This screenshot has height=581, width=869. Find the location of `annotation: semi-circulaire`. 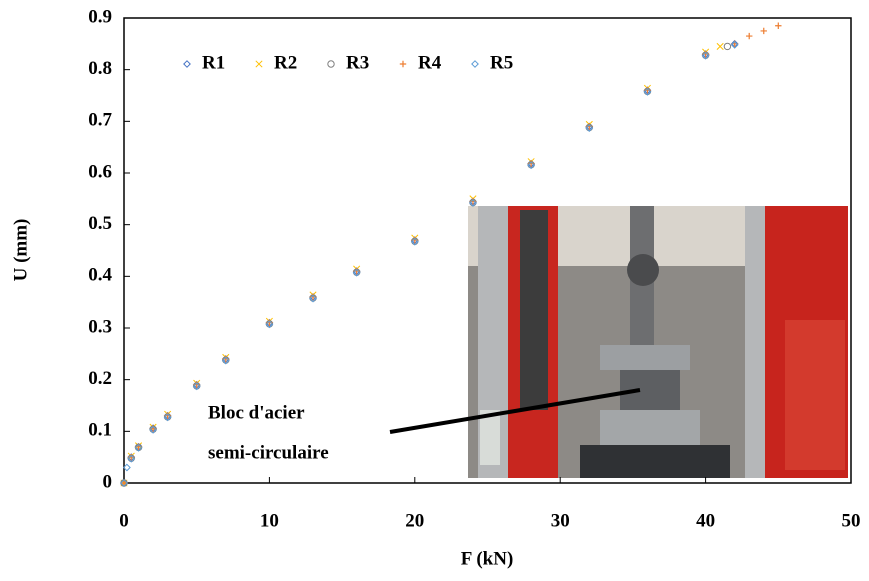

annotation: semi-circulaire is located at coordinates (268, 452).